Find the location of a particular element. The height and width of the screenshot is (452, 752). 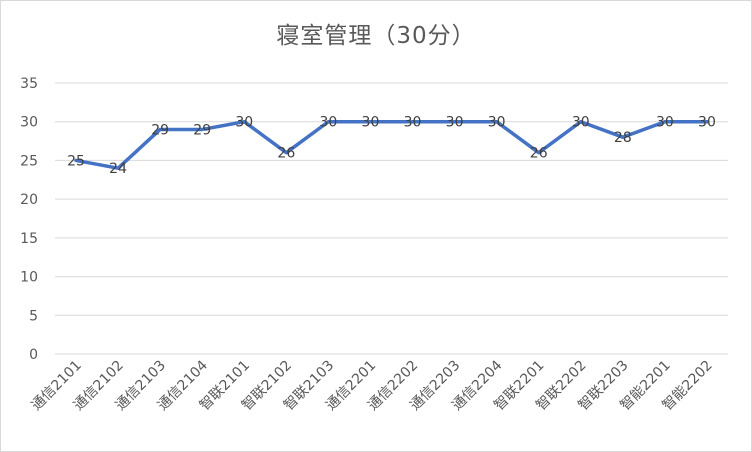

y-tick-label: 15 is located at coordinates (29, 239).